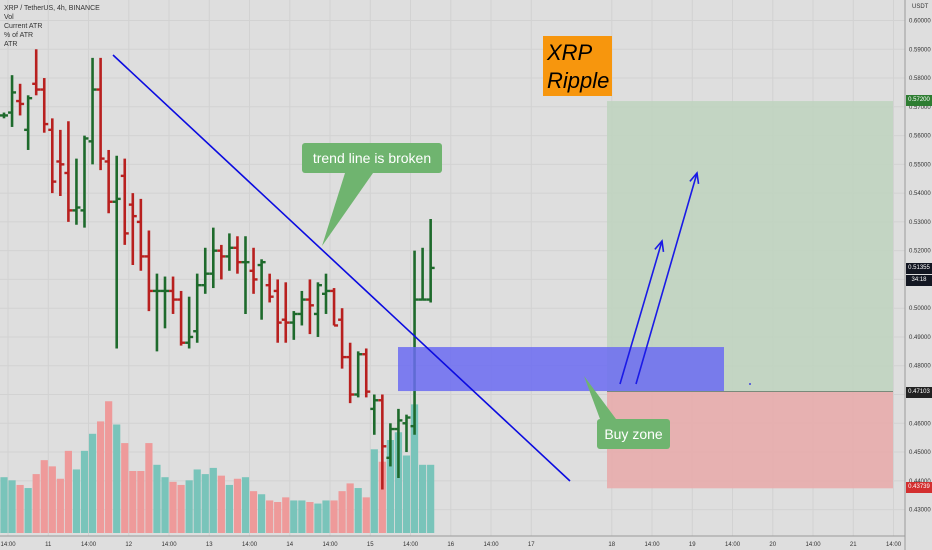 The width and height of the screenshot is (932, 550). What do you see at coordinates (919, 280) in the screenshot?
I see `countdown-tag: 34:18` at bounding box center [919, 280].